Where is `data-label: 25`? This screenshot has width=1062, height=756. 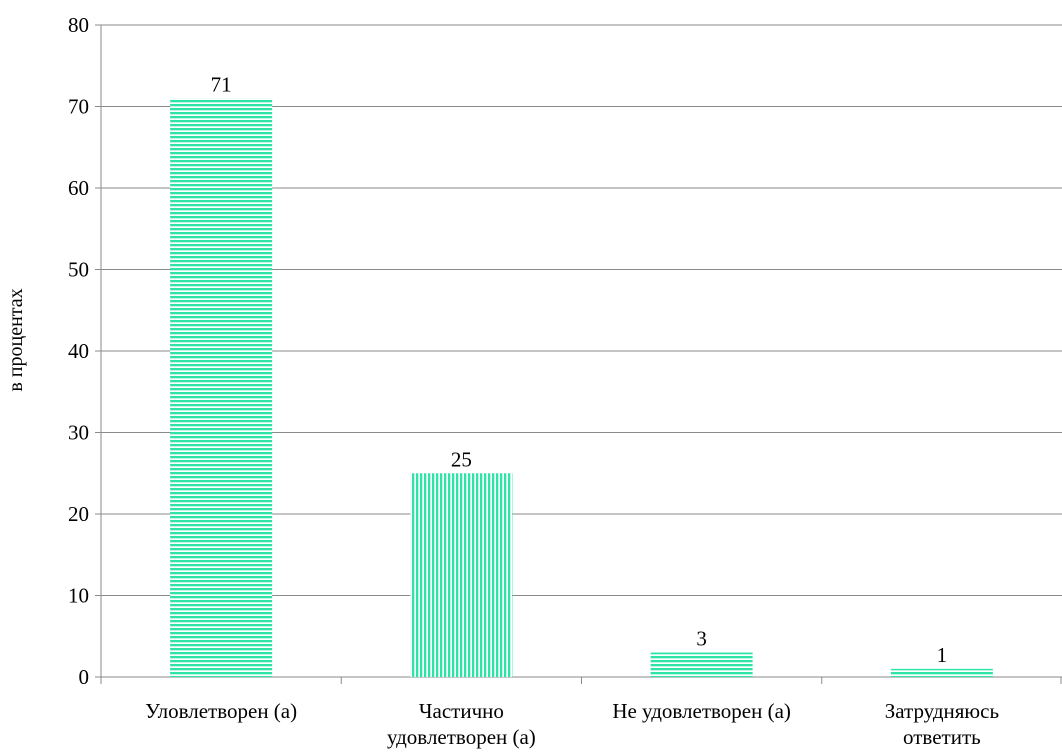
data-label: 25 is located at coordinates (461, 459).